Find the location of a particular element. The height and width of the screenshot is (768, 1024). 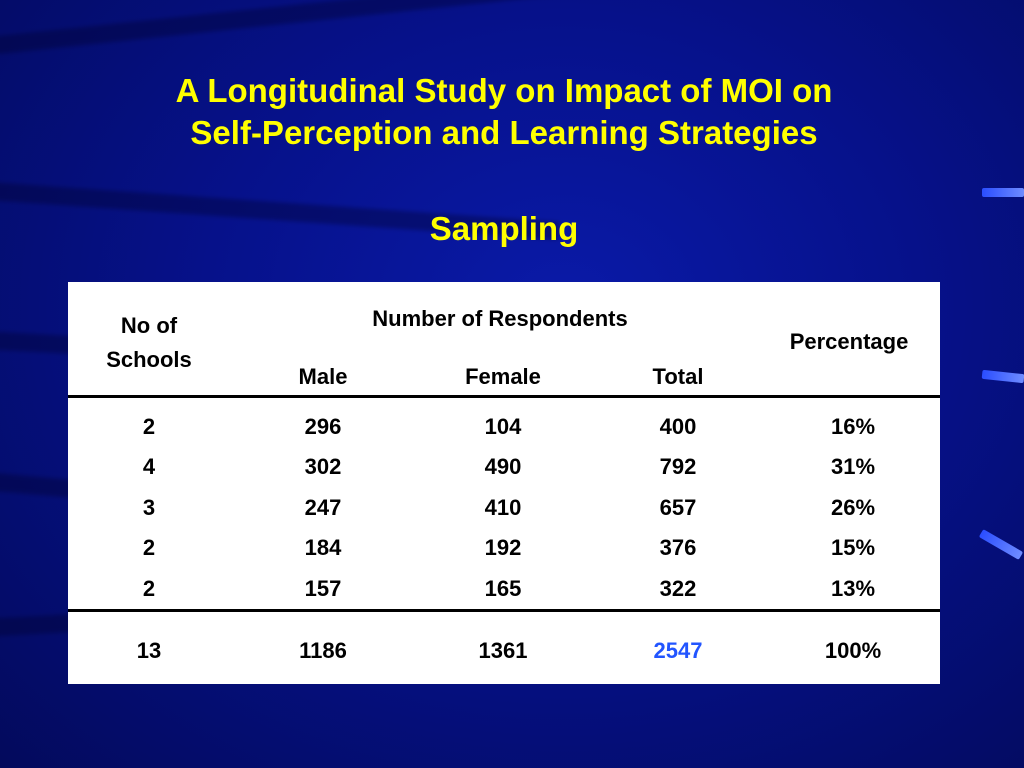

header-divider is located at coordinates (504, 396).